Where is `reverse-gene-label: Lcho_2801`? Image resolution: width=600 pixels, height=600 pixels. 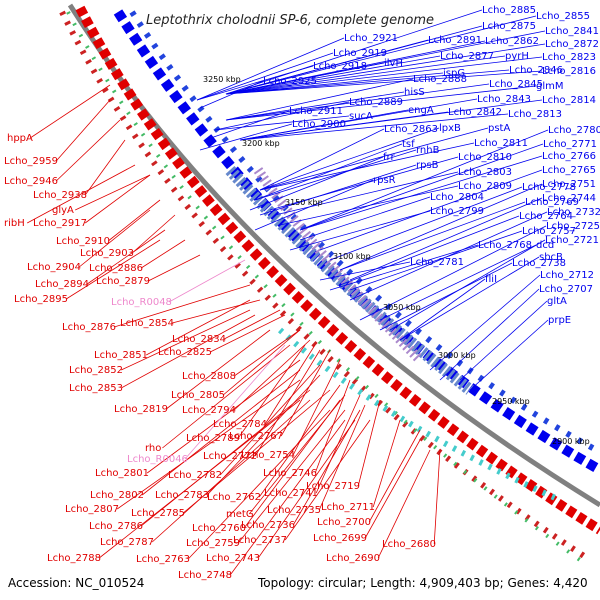 reverse-gene-label: Lcho_2801 is located at coordinates (122, 473).